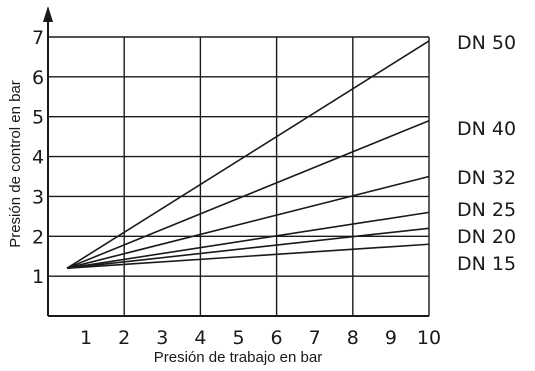 This screenshot has height=371, width=535. I want to click on x-tick-label: 9, so click(391, 338).